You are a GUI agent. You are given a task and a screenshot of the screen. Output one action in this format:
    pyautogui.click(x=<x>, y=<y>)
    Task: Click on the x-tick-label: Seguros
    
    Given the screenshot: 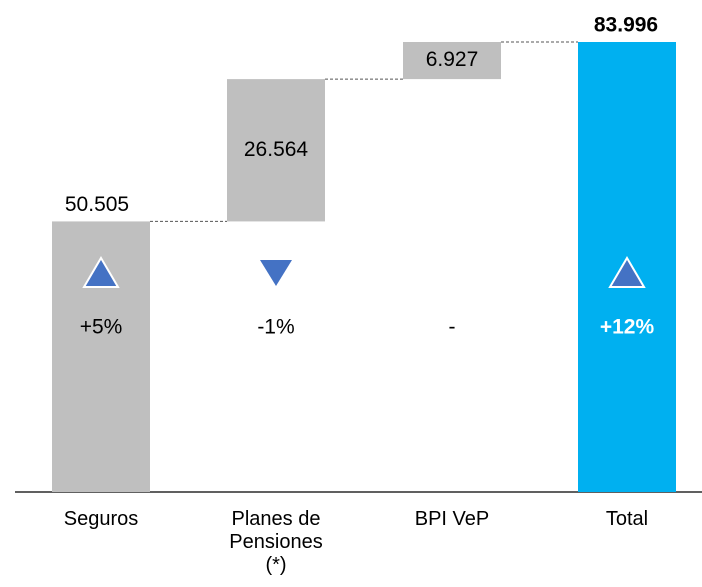 What is the action you would take?
    pyautogui.click(x=101, y=519)
    